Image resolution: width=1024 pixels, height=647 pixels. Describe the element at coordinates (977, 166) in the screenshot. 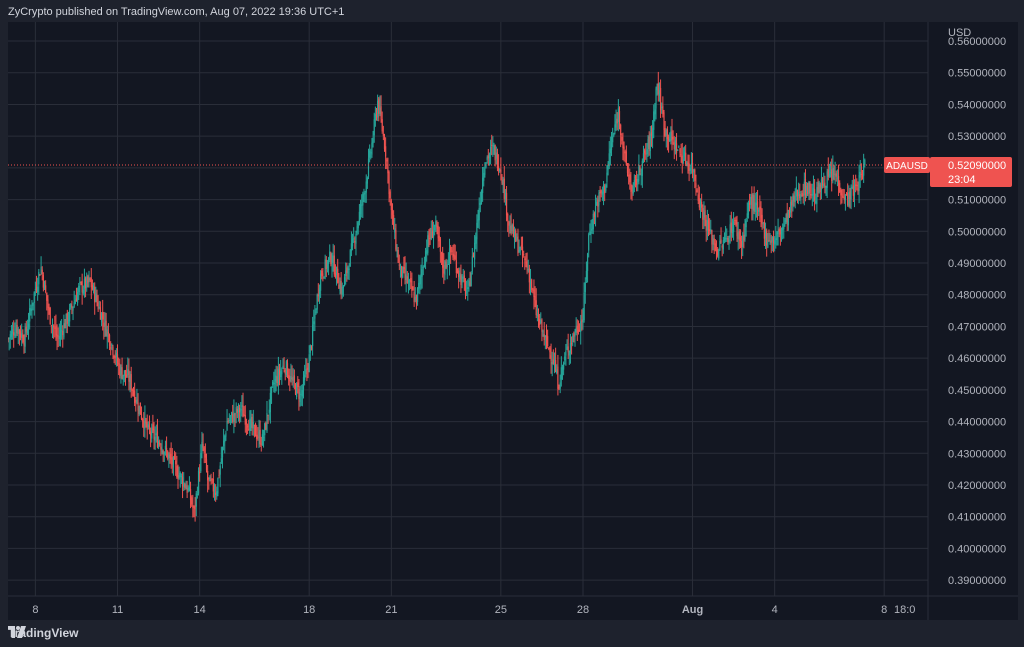

I see `price-label-value: 0.52090000` at that location.